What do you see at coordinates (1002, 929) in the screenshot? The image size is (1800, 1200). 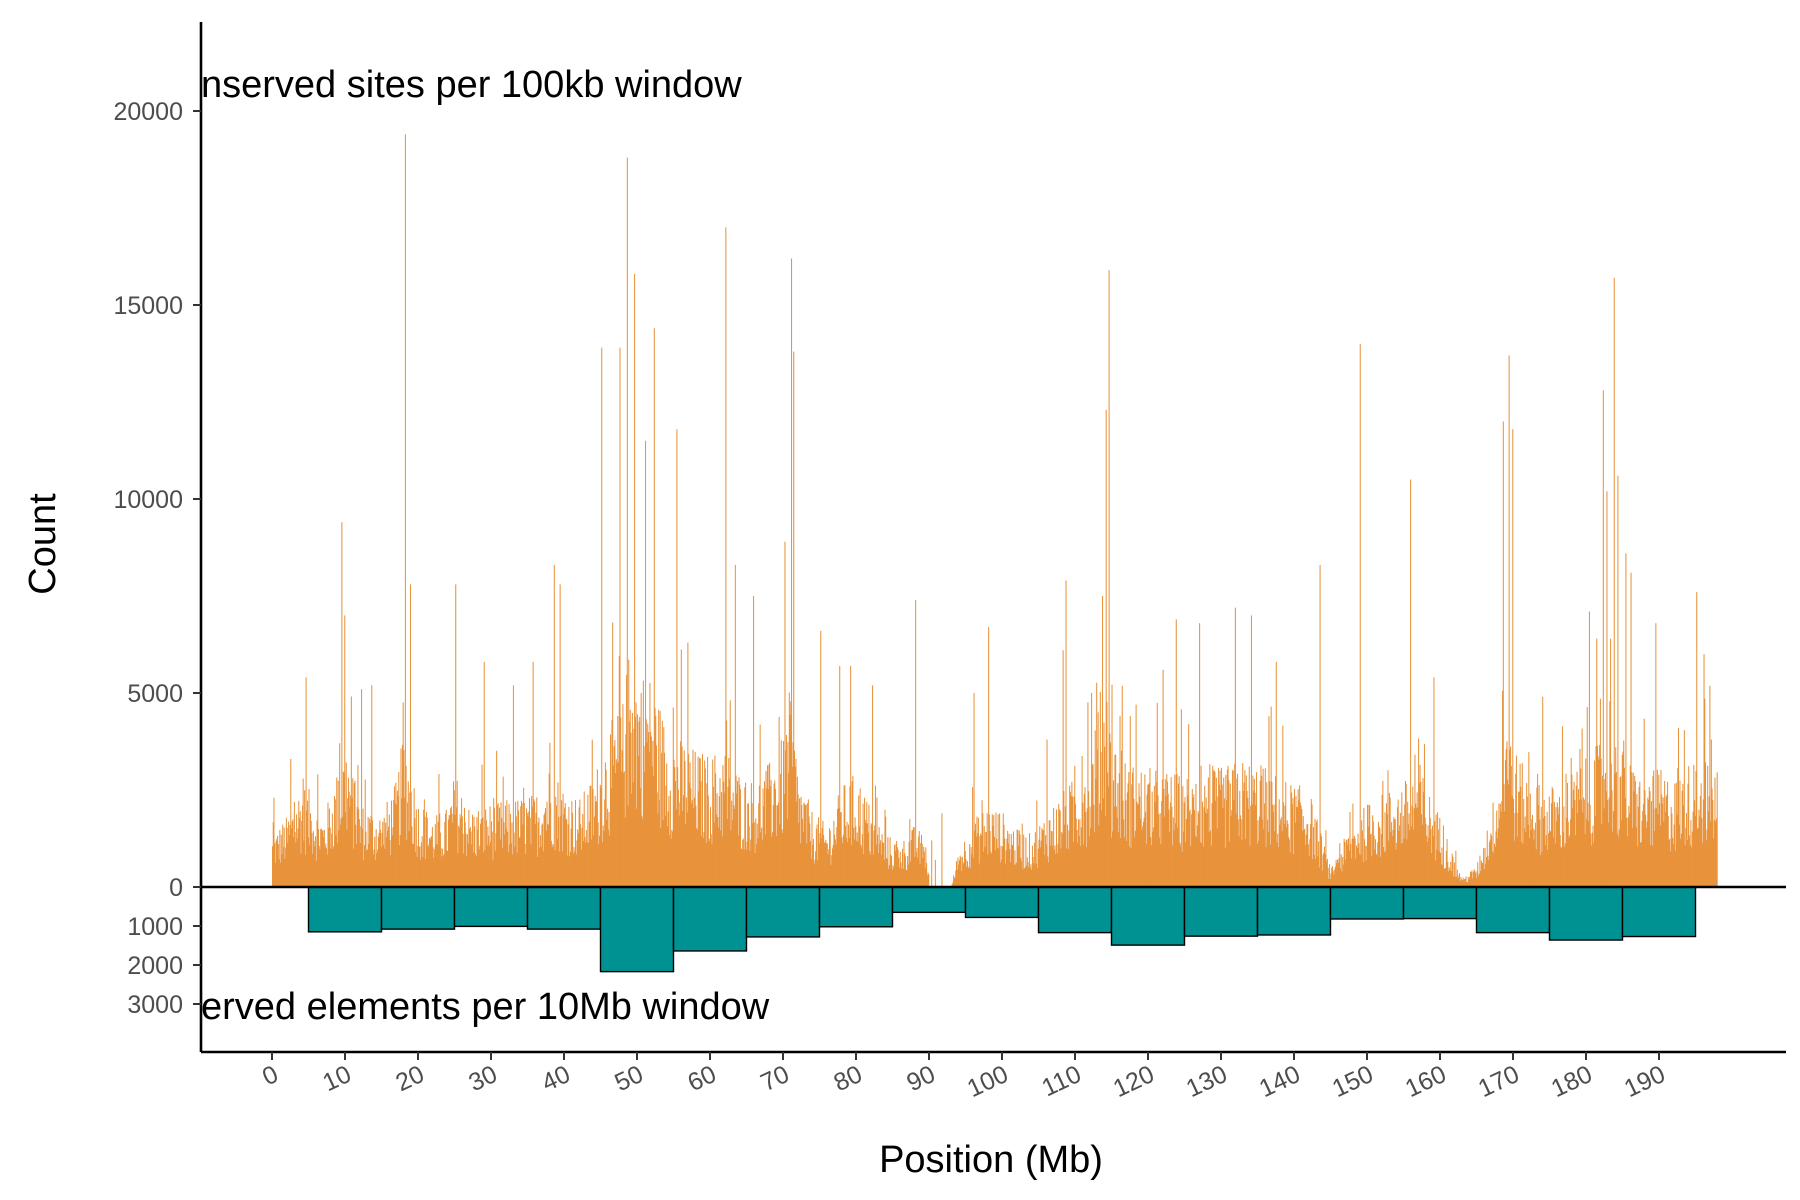 I see `lower-panel-bars` at bounding box center [1002, 929].